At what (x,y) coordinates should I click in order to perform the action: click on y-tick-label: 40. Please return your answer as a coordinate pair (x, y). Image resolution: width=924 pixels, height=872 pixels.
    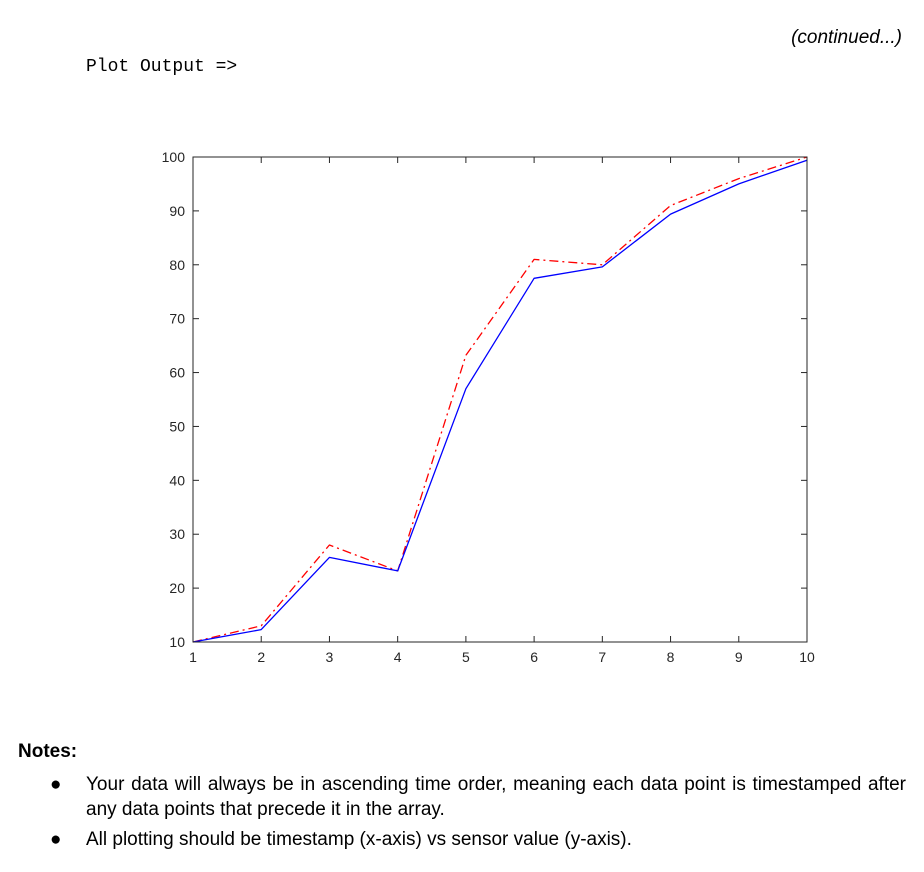
    Looking at the image, I should click on (177, 480).